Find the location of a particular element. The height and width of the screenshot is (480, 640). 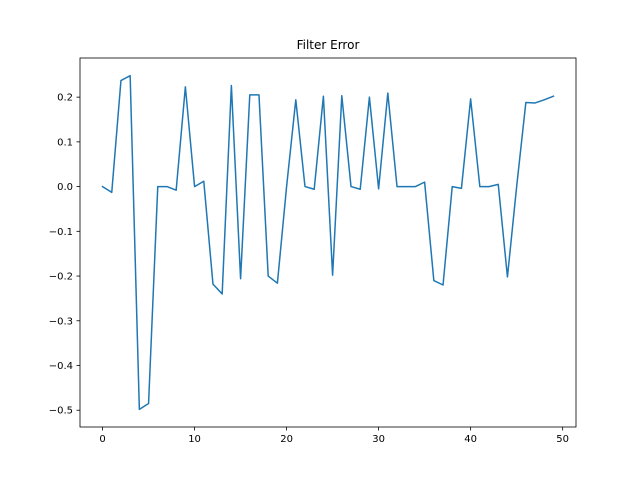

x-tick-label: 40 is located at coordinates (470, 439).